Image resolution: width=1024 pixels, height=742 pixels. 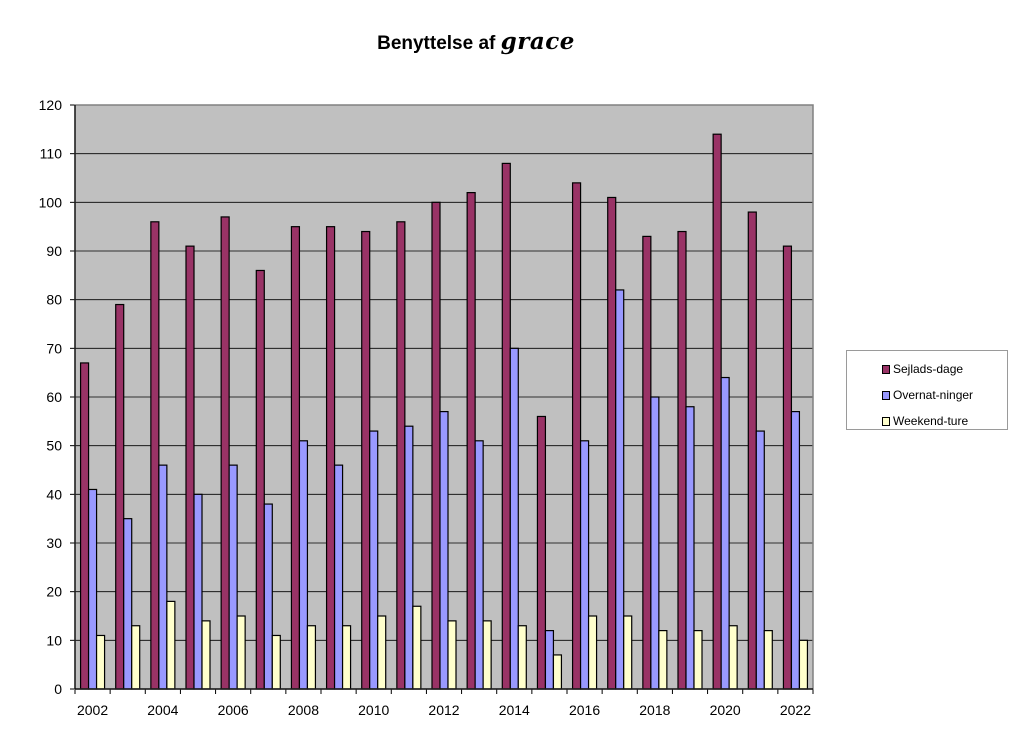 I want to click on y-tick-label: 90, so click(x=54, y=251).